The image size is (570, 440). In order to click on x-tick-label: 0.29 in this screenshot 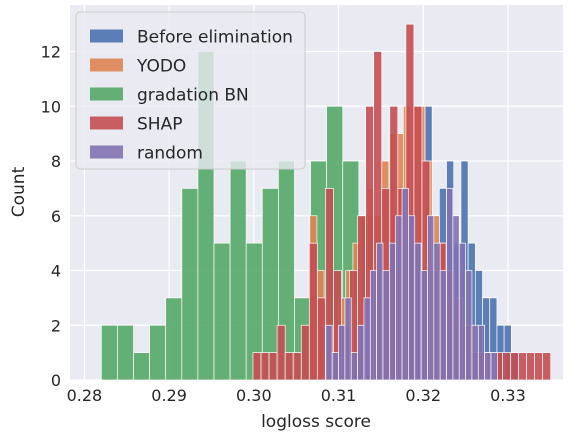, I will do `click(169, 395)`.